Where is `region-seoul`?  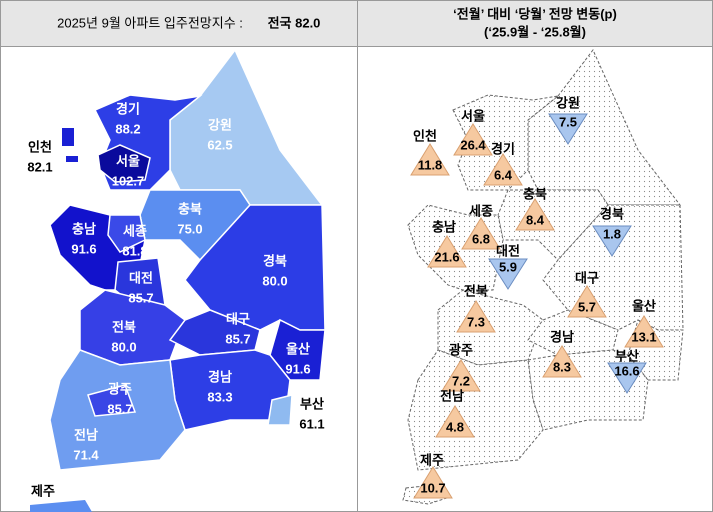 region-seoul is located at coordinates (124, 163).